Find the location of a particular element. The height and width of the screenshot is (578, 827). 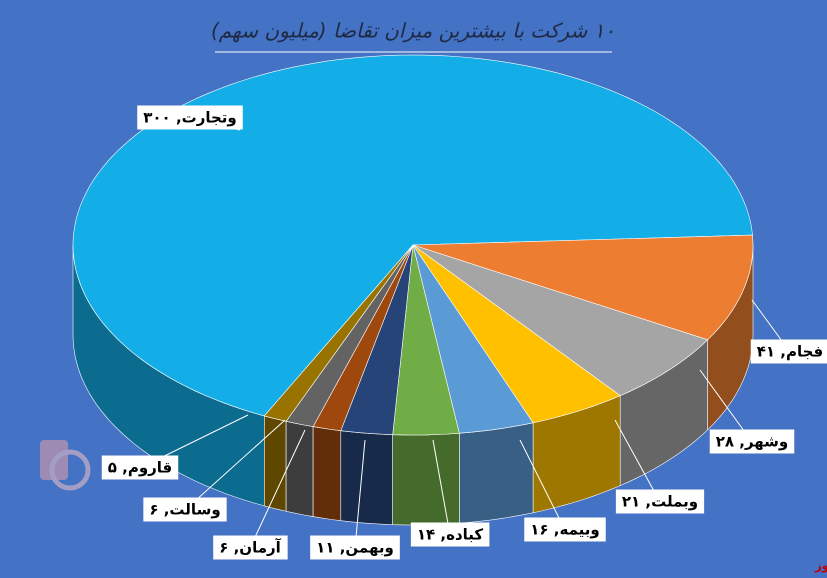

data-label: وبیمه, ۱۶ is located at coordinates (564, 530).